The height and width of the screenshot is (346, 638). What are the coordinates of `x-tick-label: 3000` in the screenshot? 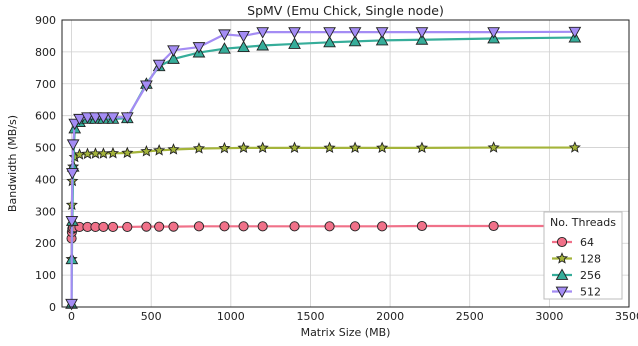 It's located at (549, 316).